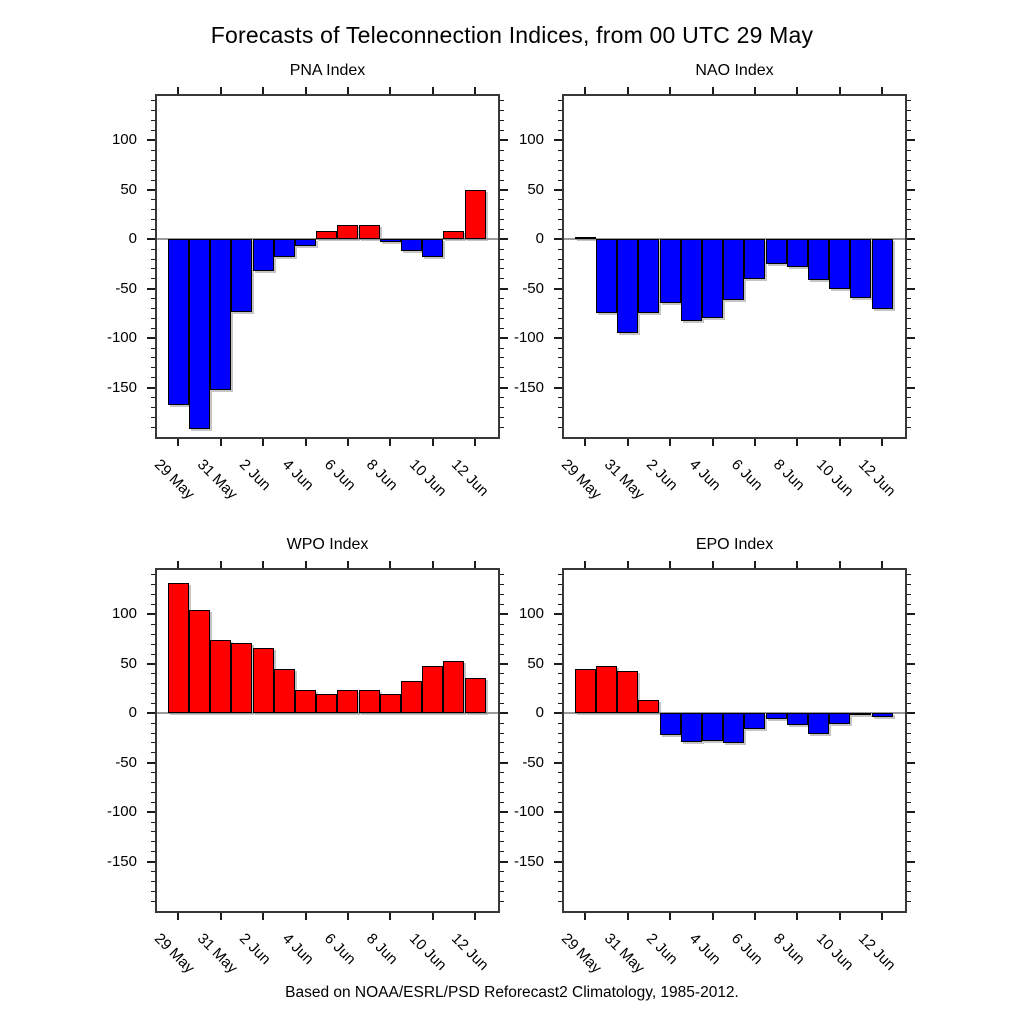 The image size is (1024, 1024). I want to click on bar-8-jun, so click(797, 253).